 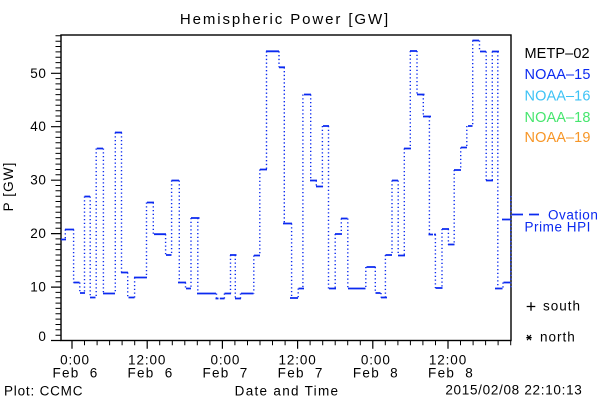 What do you see at coordinates (38, 180) in the screenshot?
I see `svg-text: 30` at bounding box center [38, 180].